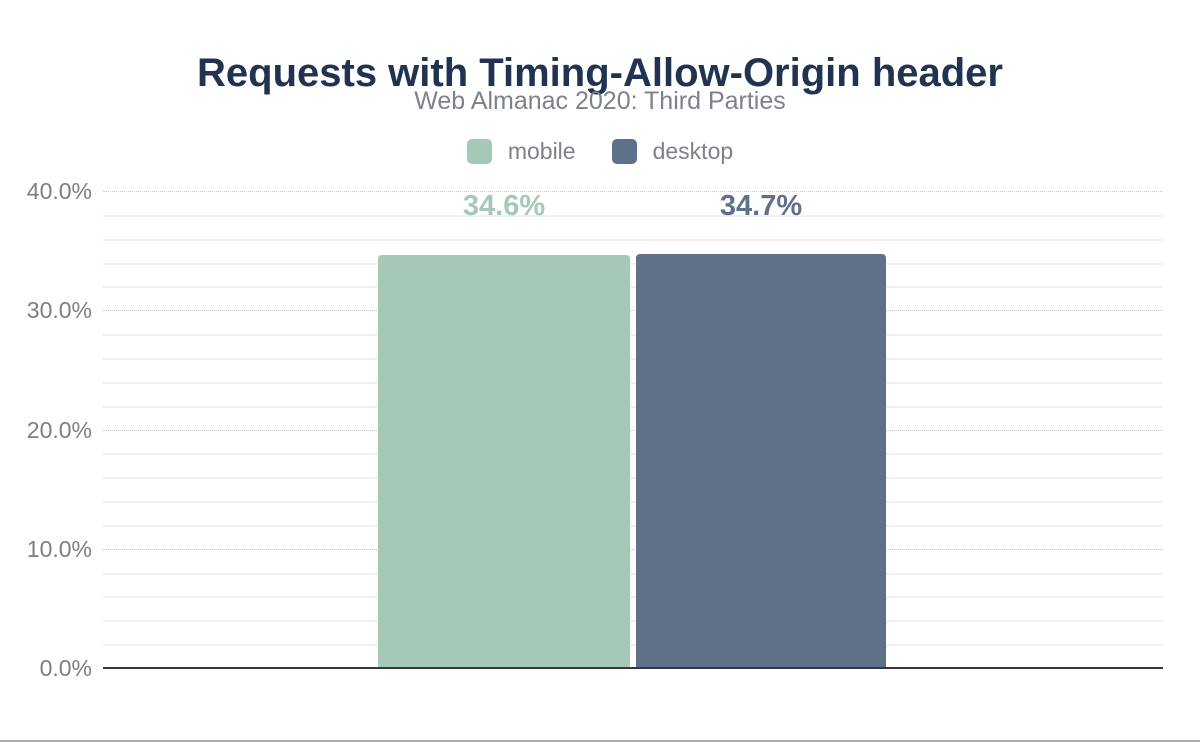  What do you see at coordinates (479, 151) in the screenshot?
I see `mobile-swatch-icon` at bounding box center [479, 151].